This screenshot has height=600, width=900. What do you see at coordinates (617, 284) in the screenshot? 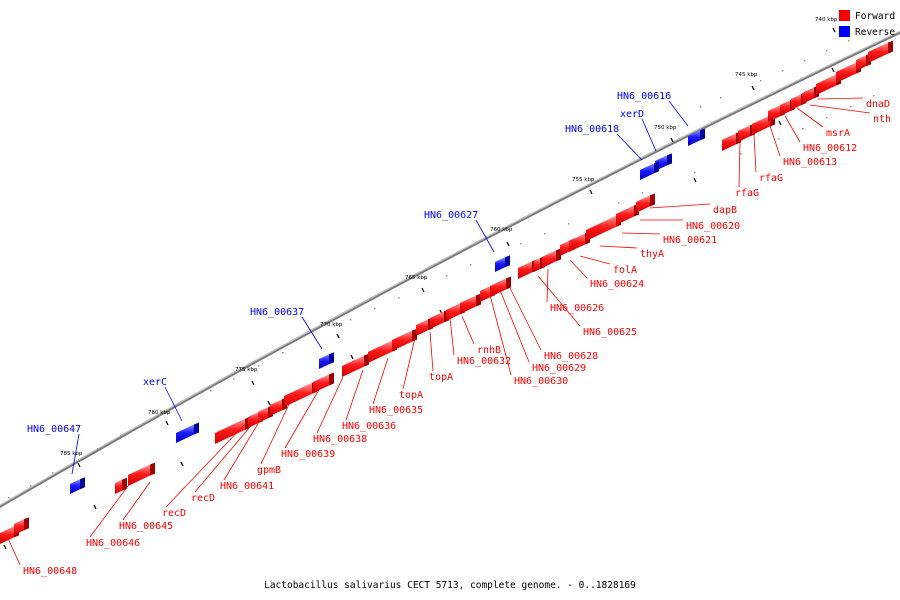
I see `gene-label-HN6_00624: HN6_00624` at bounding box center [617, 284].